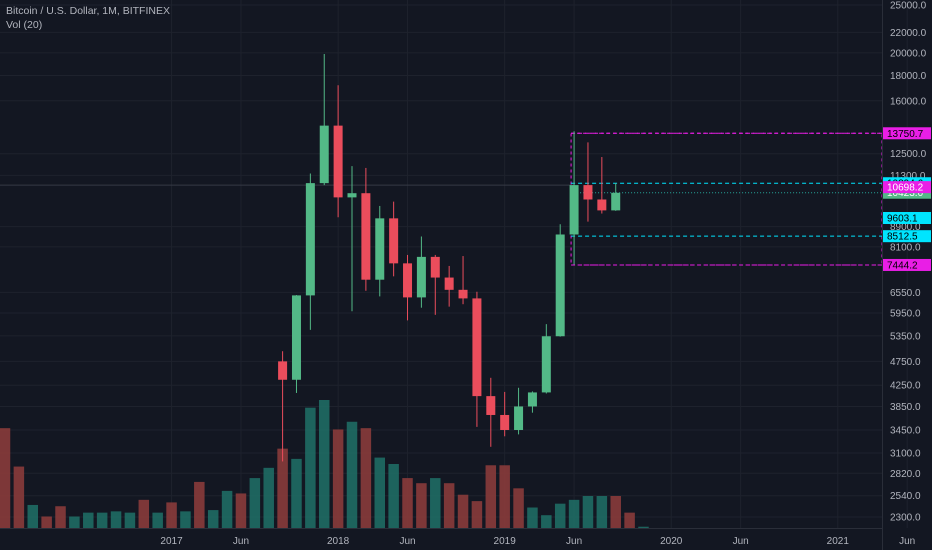 This screenshot has width=932, height=550. I want to click on y-tick-label: 8100.0, so click(905, 247).